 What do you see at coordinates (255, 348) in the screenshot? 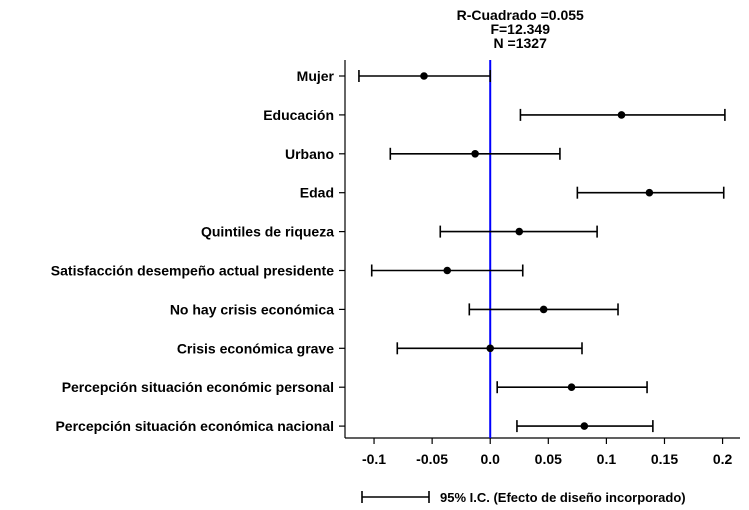
I see `category-label: Crisis económica grave` at bounding box center [255, 348].